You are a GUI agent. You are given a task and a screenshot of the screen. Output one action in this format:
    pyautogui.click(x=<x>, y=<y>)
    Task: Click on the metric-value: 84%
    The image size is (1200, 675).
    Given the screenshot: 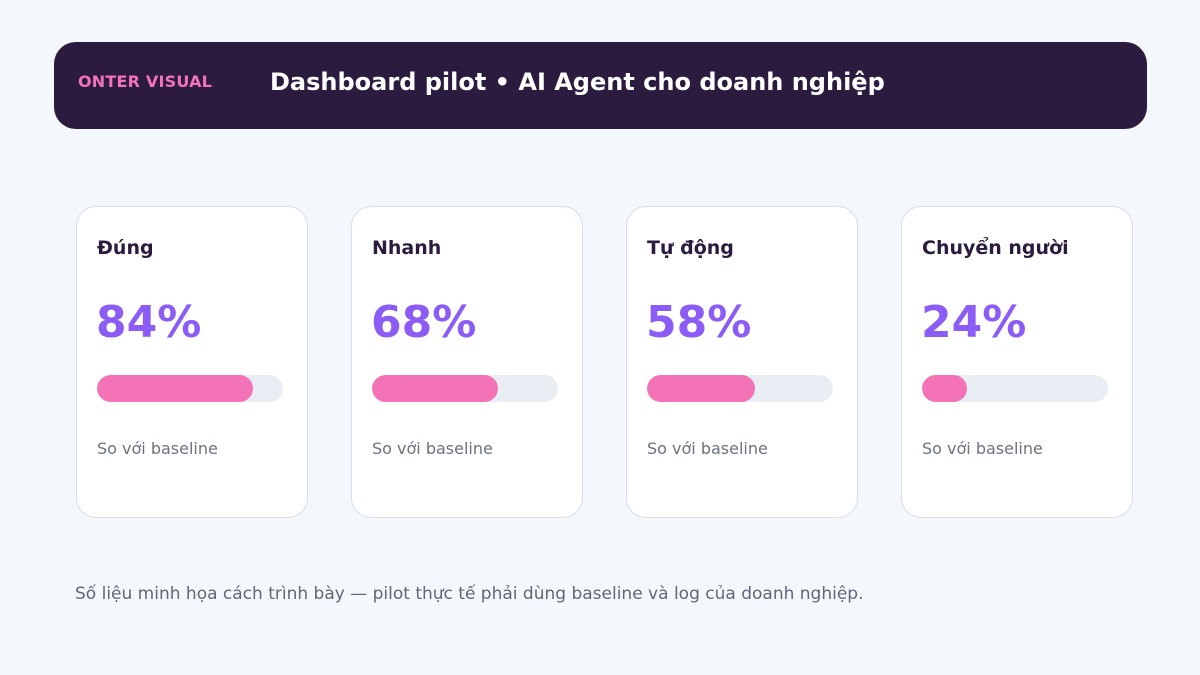 What is the action you would take?
    pyautogui.click(x=149, y=322)
    